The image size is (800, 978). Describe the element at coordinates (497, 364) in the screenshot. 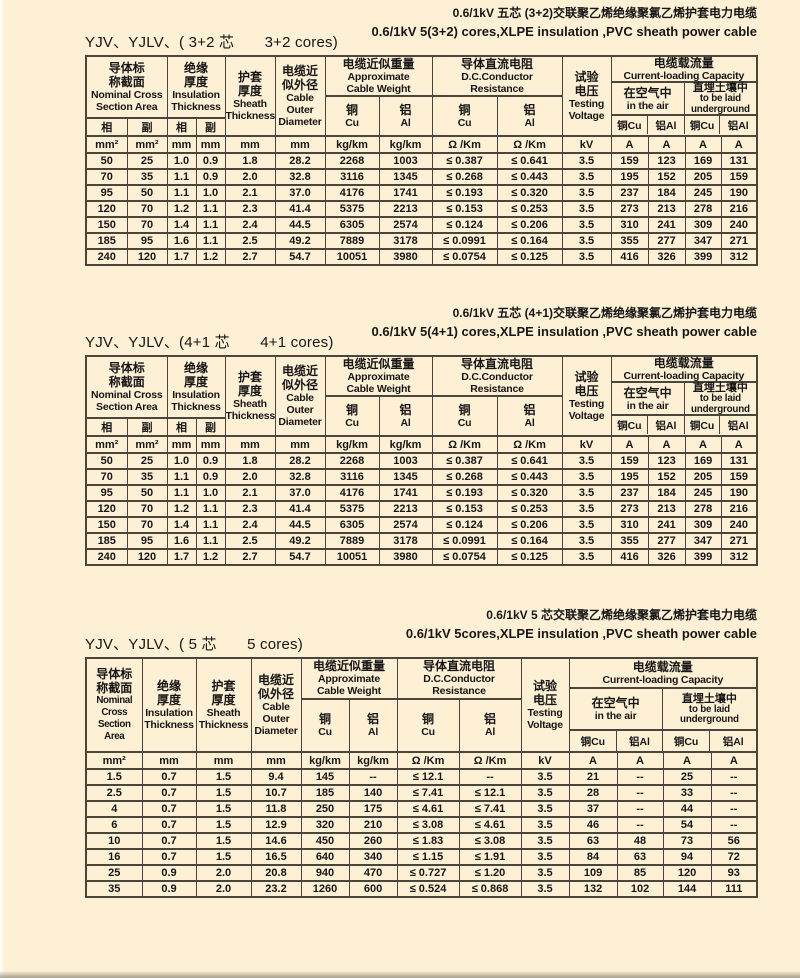

I see `layout: 导体直流电阻` at that location.